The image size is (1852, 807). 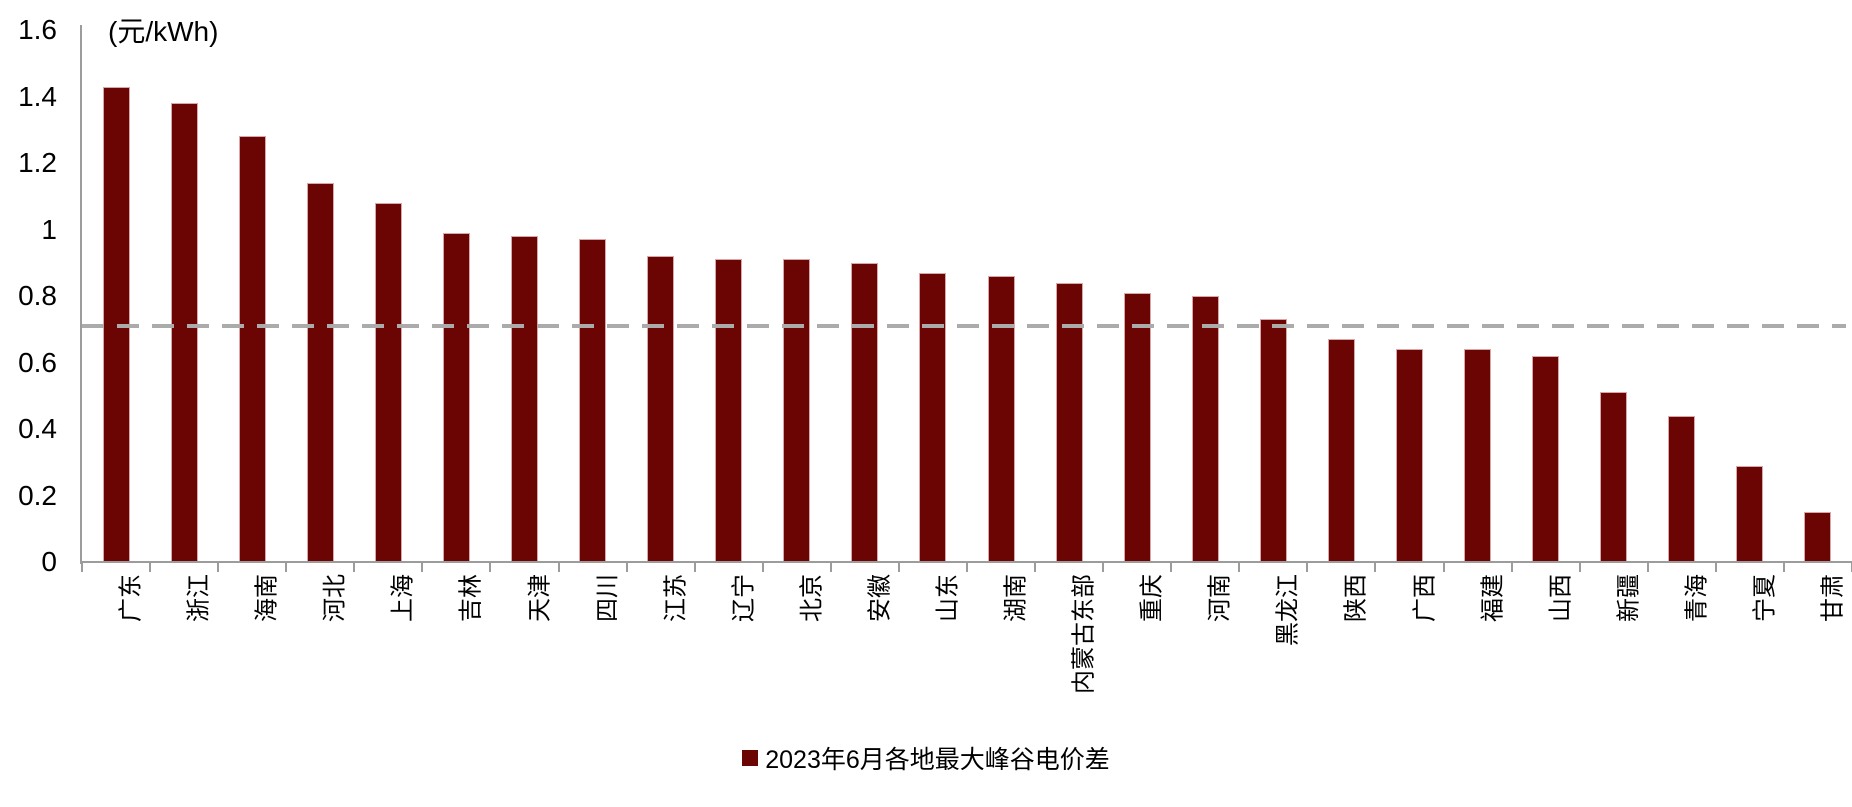 I want to click on y-axis-tick-label: 1, so click(x=49, y=229).